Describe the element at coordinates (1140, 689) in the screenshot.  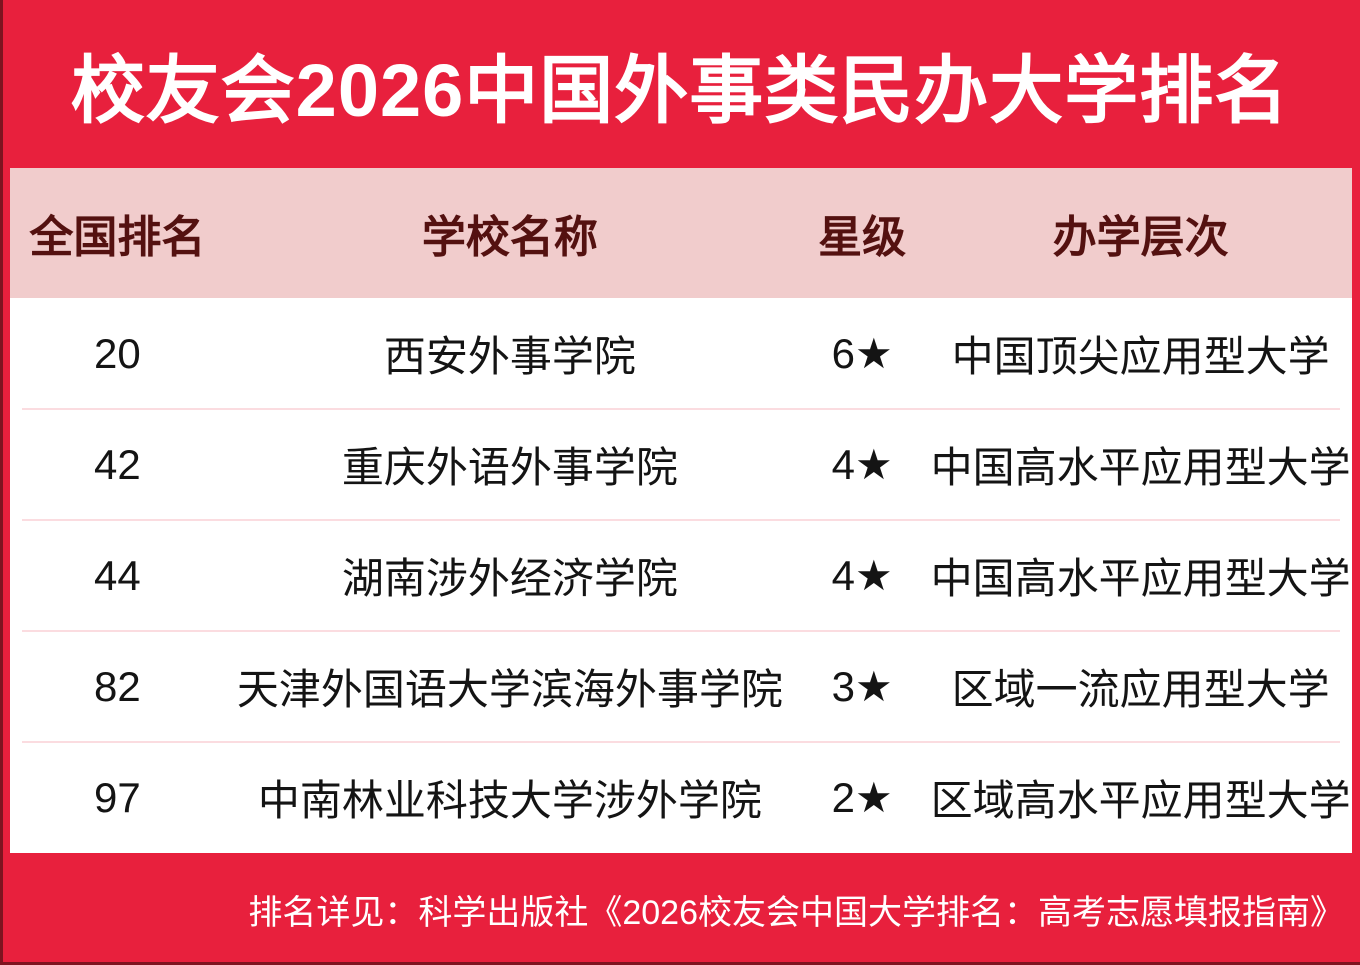
I see `school-level-cell: 区域一流应用型大学` at that location.